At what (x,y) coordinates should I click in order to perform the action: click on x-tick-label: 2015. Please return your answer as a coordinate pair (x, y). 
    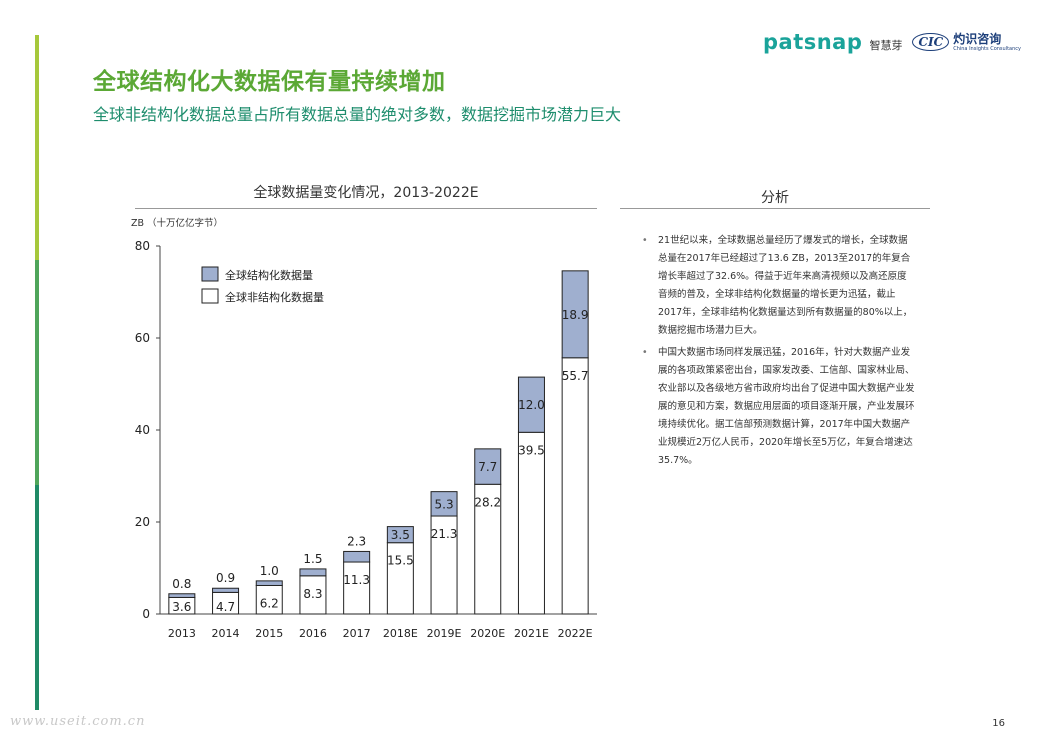
    Looking at the image, I should click on (269, 633).